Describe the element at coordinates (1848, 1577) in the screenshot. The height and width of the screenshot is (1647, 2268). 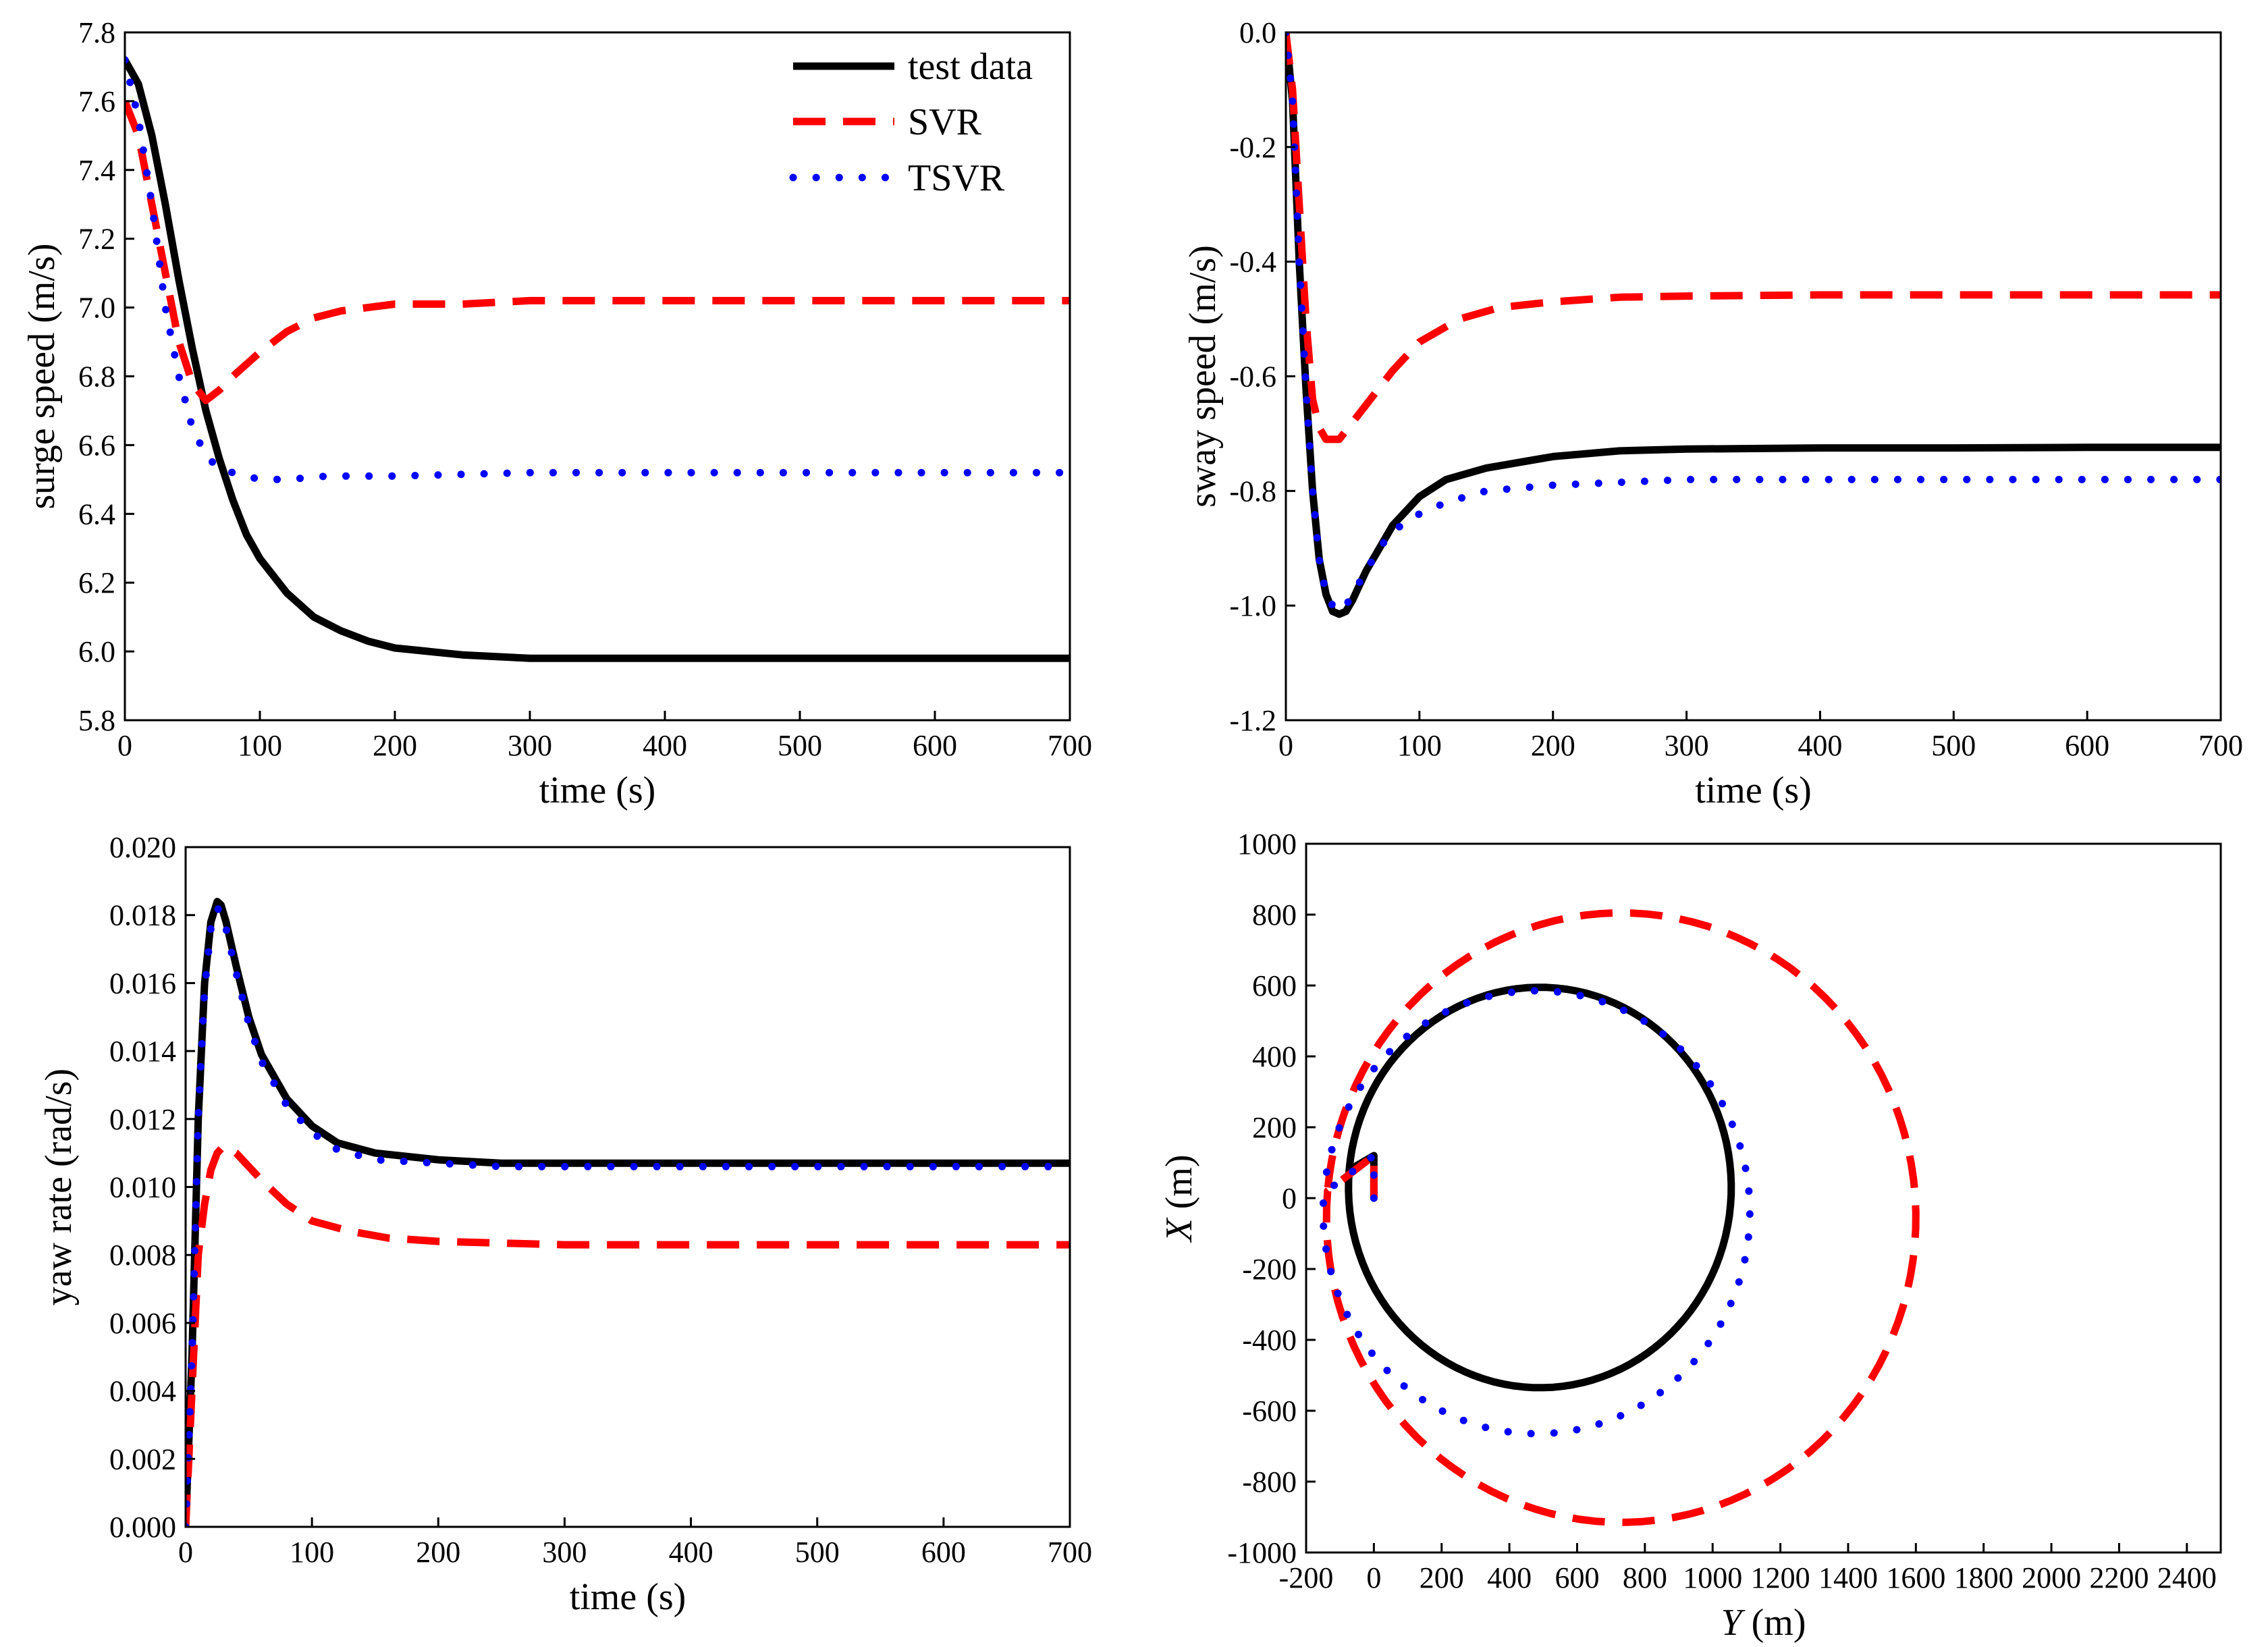
I see `trajectory-x-tick-label: 1400` at that location.